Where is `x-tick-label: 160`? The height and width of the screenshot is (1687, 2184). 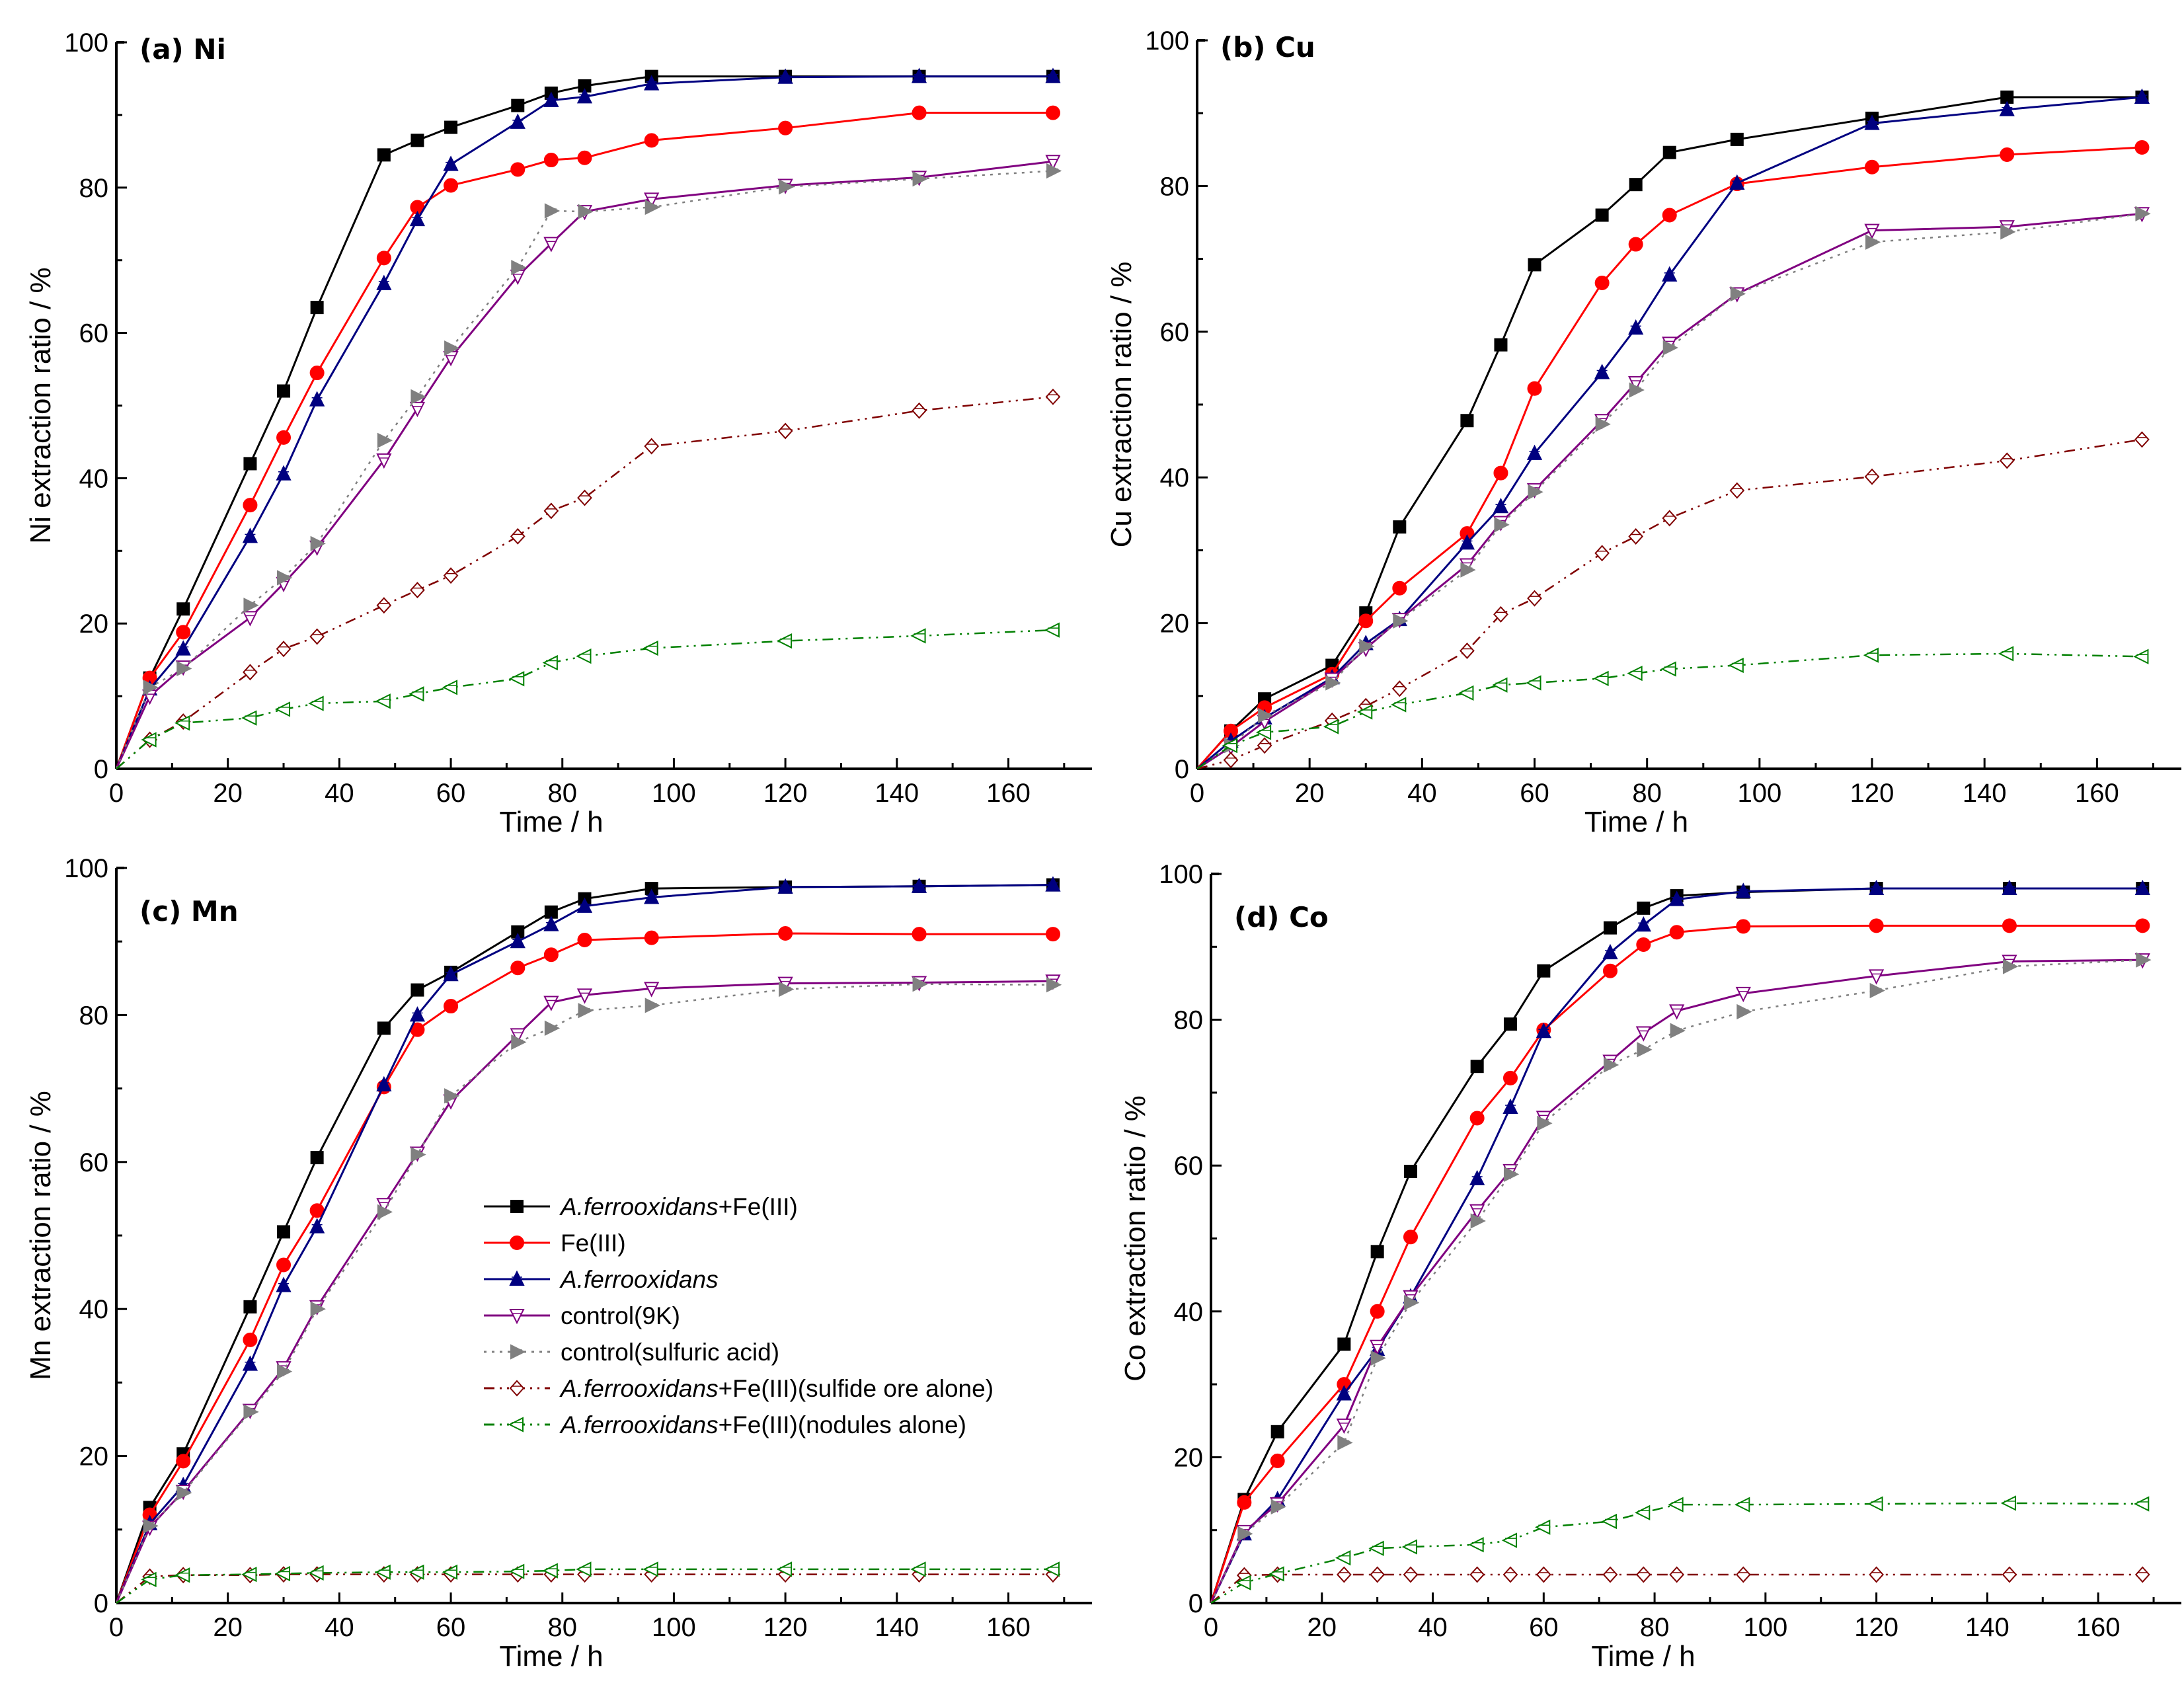 x-tick-label: 160 is located at coordinates (2097, 793).